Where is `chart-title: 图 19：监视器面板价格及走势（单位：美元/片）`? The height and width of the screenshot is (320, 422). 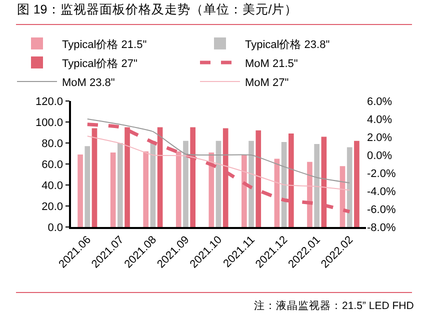 chart-title: 图 19：监视器面板价格及走势（单位：美元/片） is located at coordinates (157, 9).